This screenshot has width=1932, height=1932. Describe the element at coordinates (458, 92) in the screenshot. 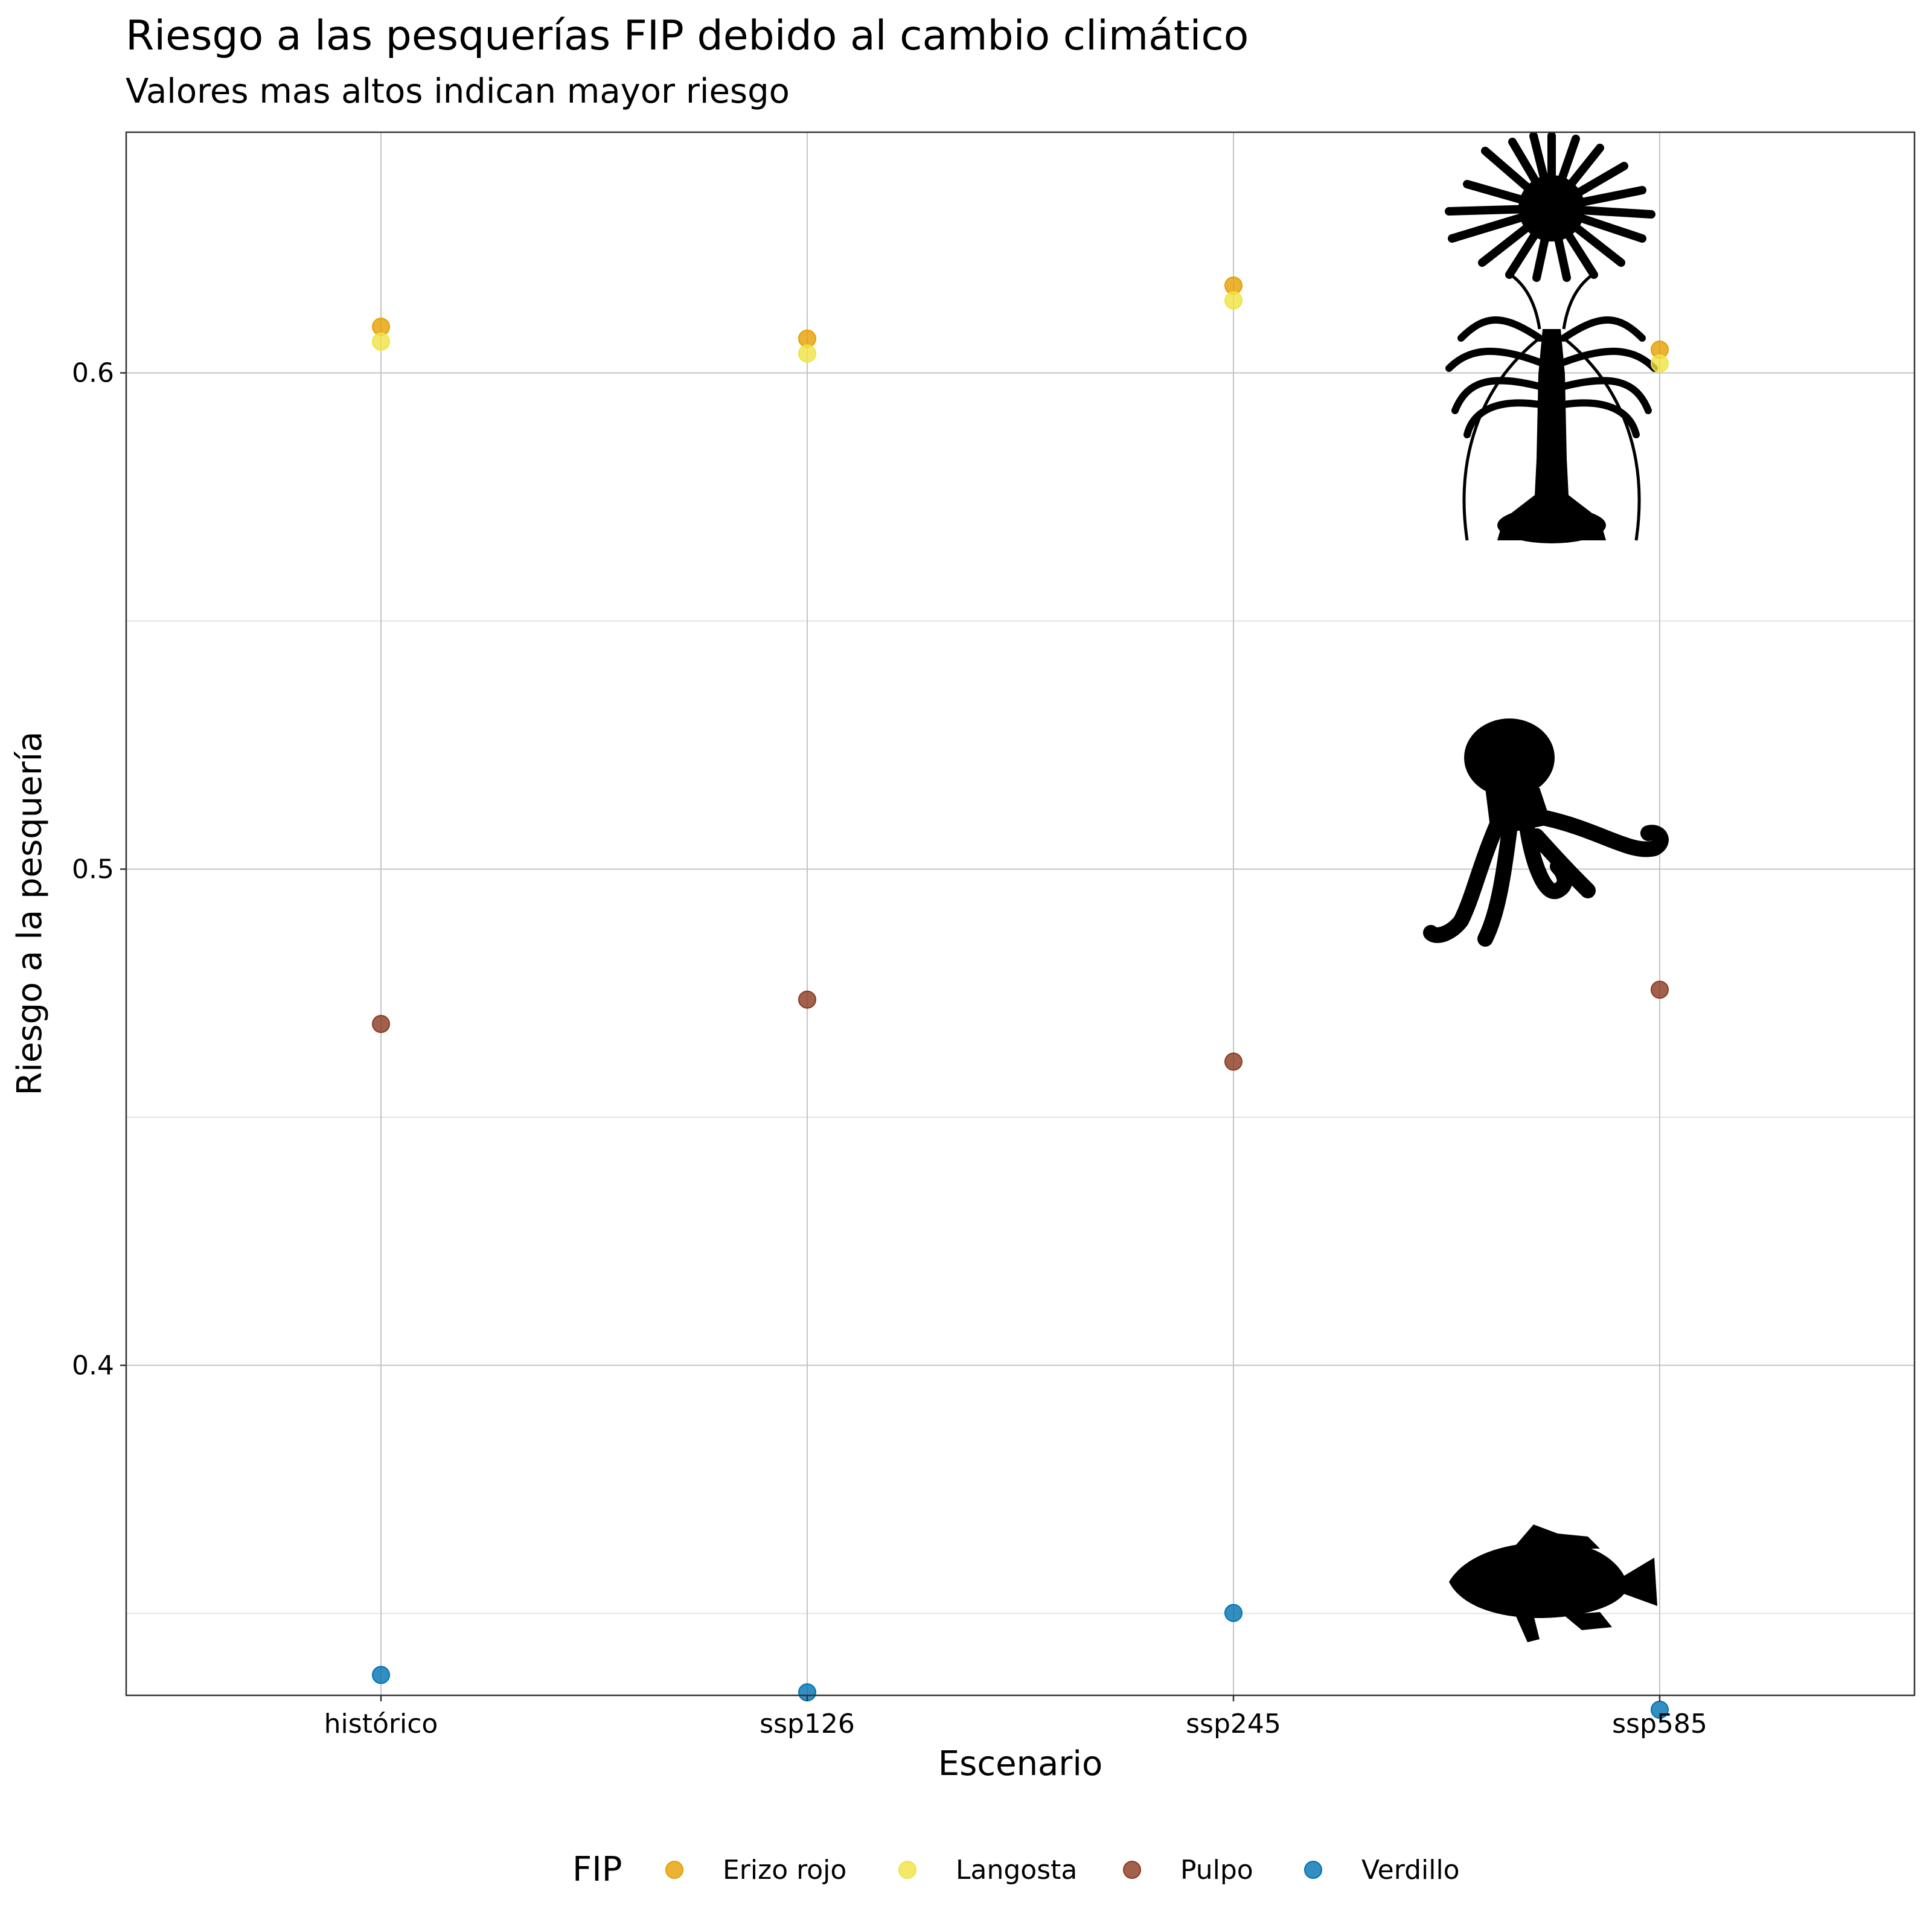

I see `chart-subtitle: Valores mas altos indican mayor riesgo` at that location.